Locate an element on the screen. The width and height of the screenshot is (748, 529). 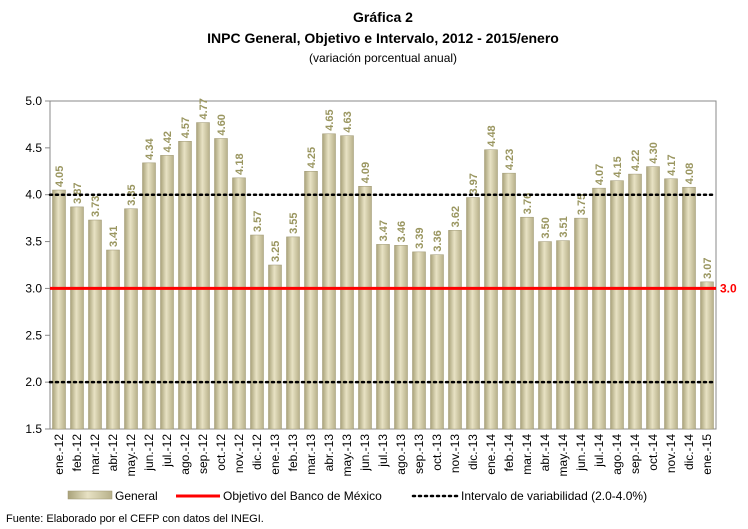
legend-label: Objetivo del Banco de México is located at coordinates (302, 496).